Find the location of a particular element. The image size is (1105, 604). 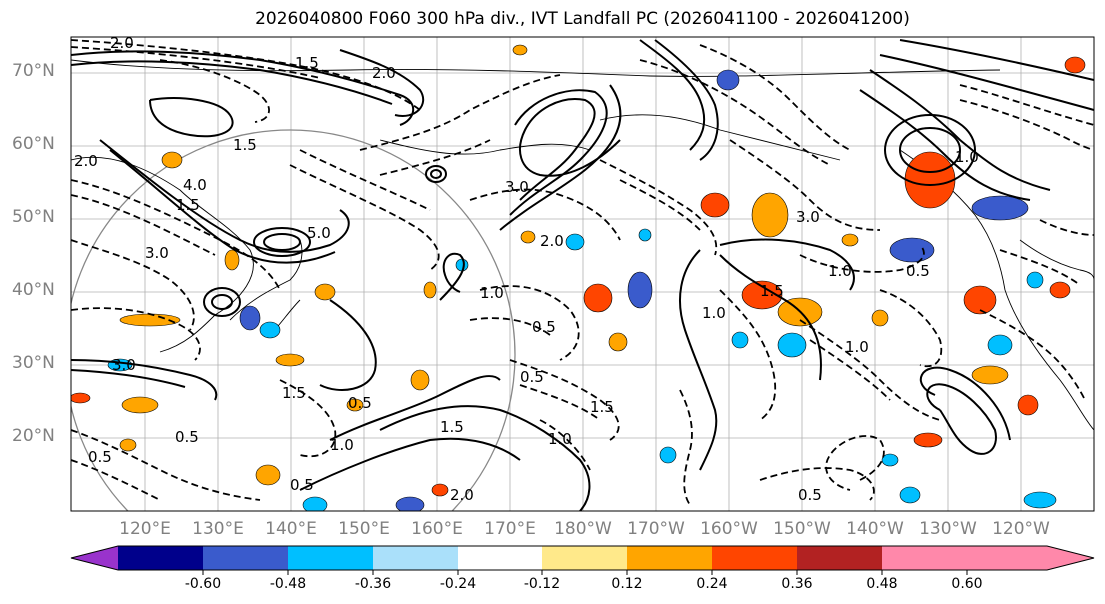

colorbar-outline is located at coordinates (582, 558).